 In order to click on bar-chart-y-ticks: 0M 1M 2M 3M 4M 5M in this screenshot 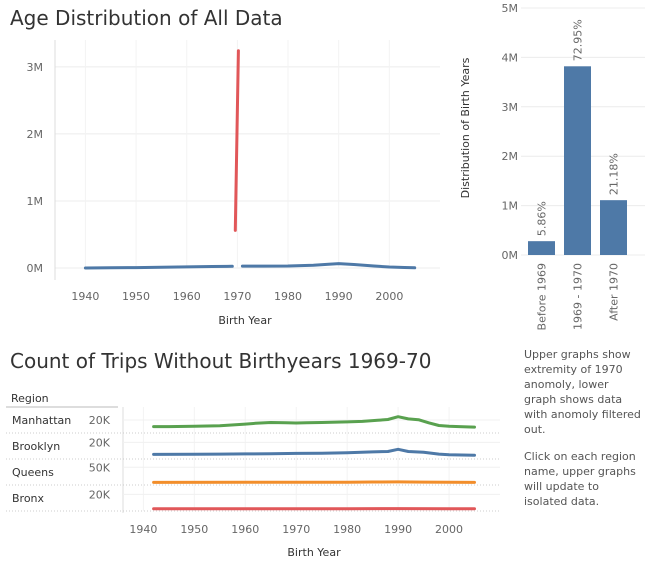, I will do `click(510, 132)`.